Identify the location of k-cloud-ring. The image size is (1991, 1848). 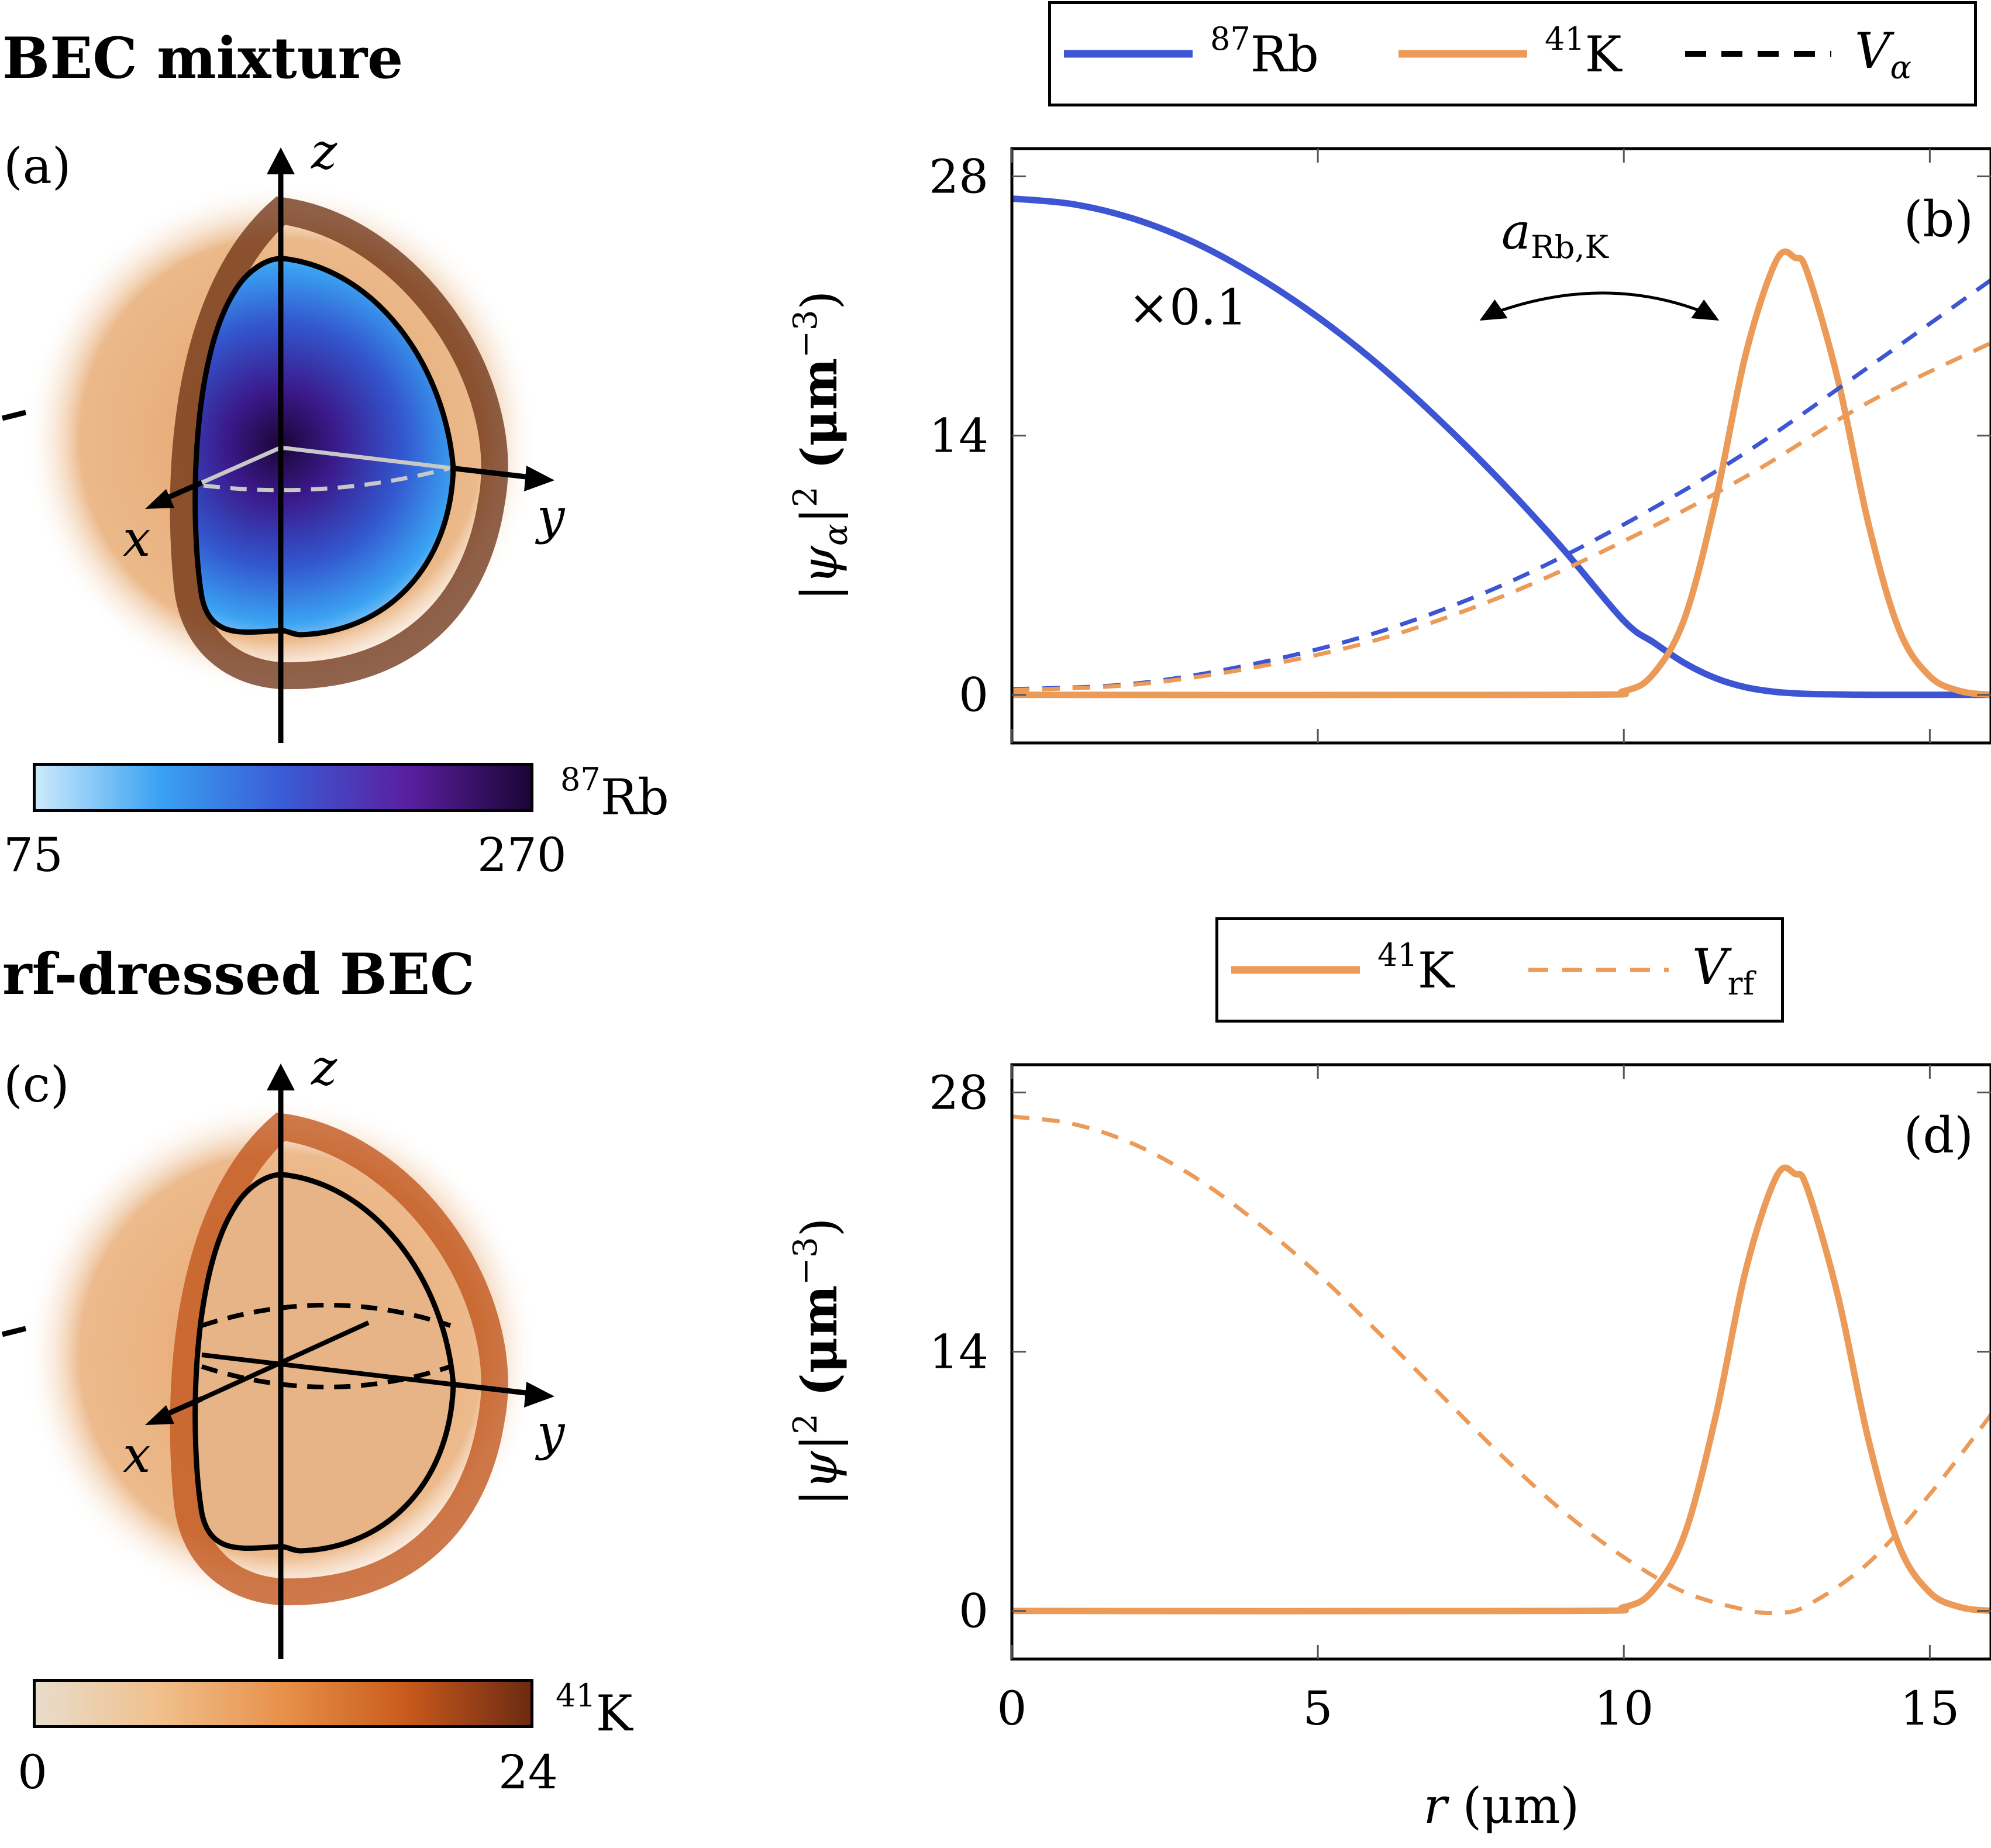
(339, 1359).